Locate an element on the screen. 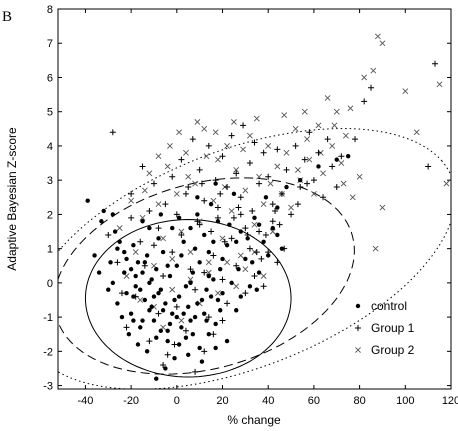 The width and height of the screenshot is (458, 431). x-axis-title: % change is located at coordinates (254, 420).